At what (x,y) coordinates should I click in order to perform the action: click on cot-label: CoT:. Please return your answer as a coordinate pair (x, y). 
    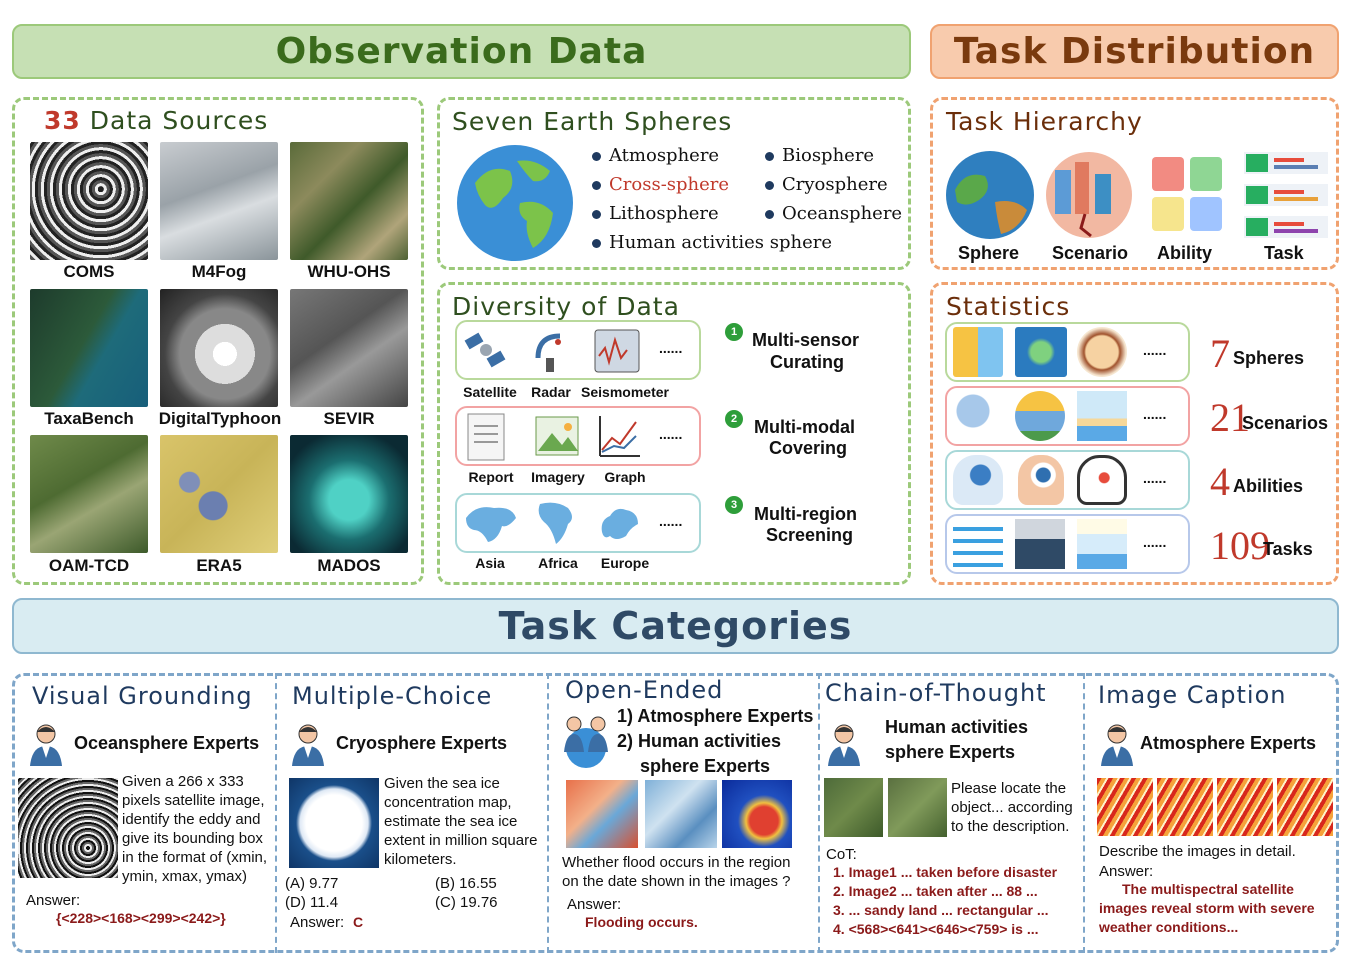
    Looking at the image, I should click on (841, 854).